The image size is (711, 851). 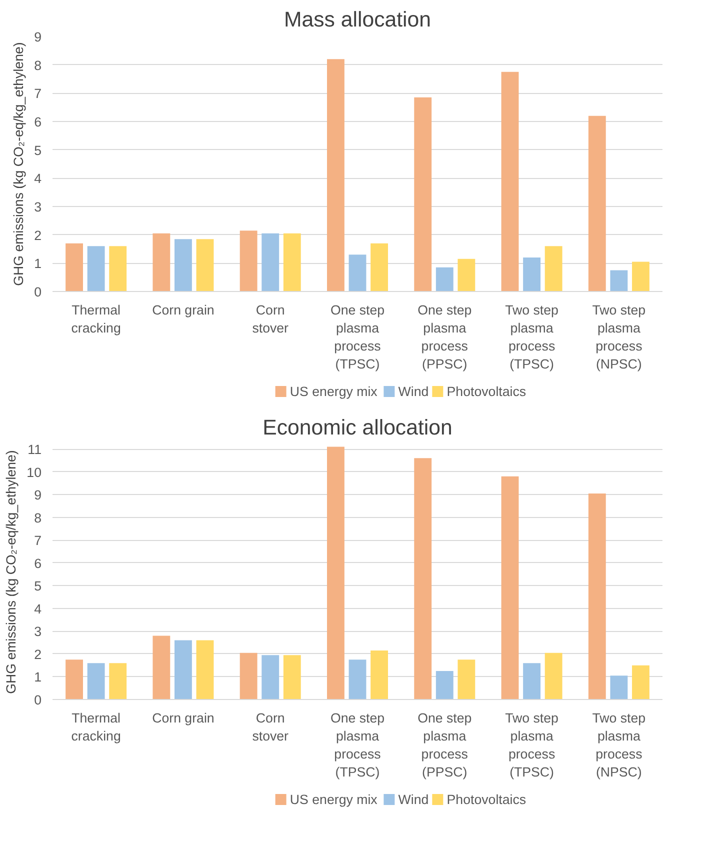 I want to click on chart-title: Economic allocation, so click(x=357, y=428).